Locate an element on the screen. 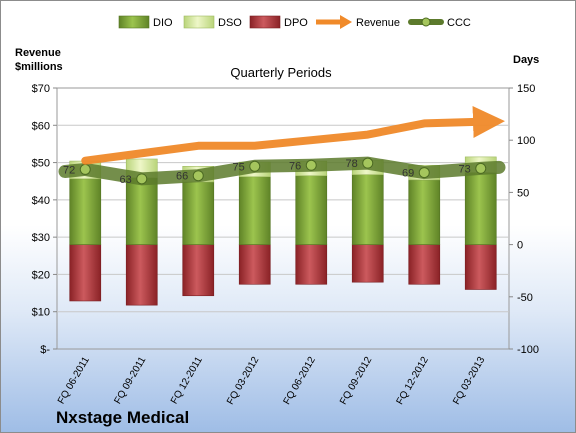 Image resolution: width=576 pixels, height=433 pixels. ccc-data-label: 73 is located at coordinates (465, 169).